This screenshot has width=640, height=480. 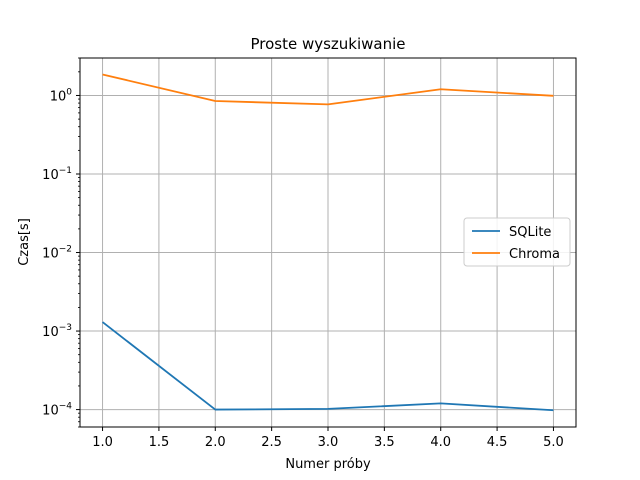 I want to click on y-tick-label: 10⁻³, so click(x=57, y=331).